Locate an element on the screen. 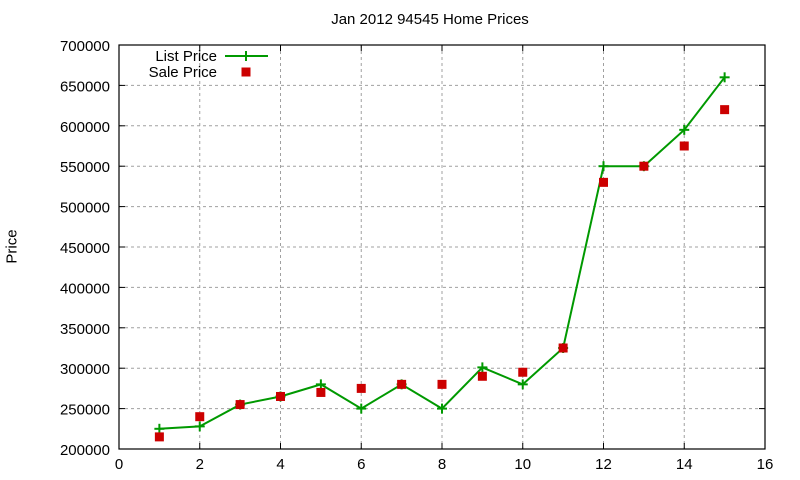  y-tick-label: 400000 is located at coordinates (85, 288).